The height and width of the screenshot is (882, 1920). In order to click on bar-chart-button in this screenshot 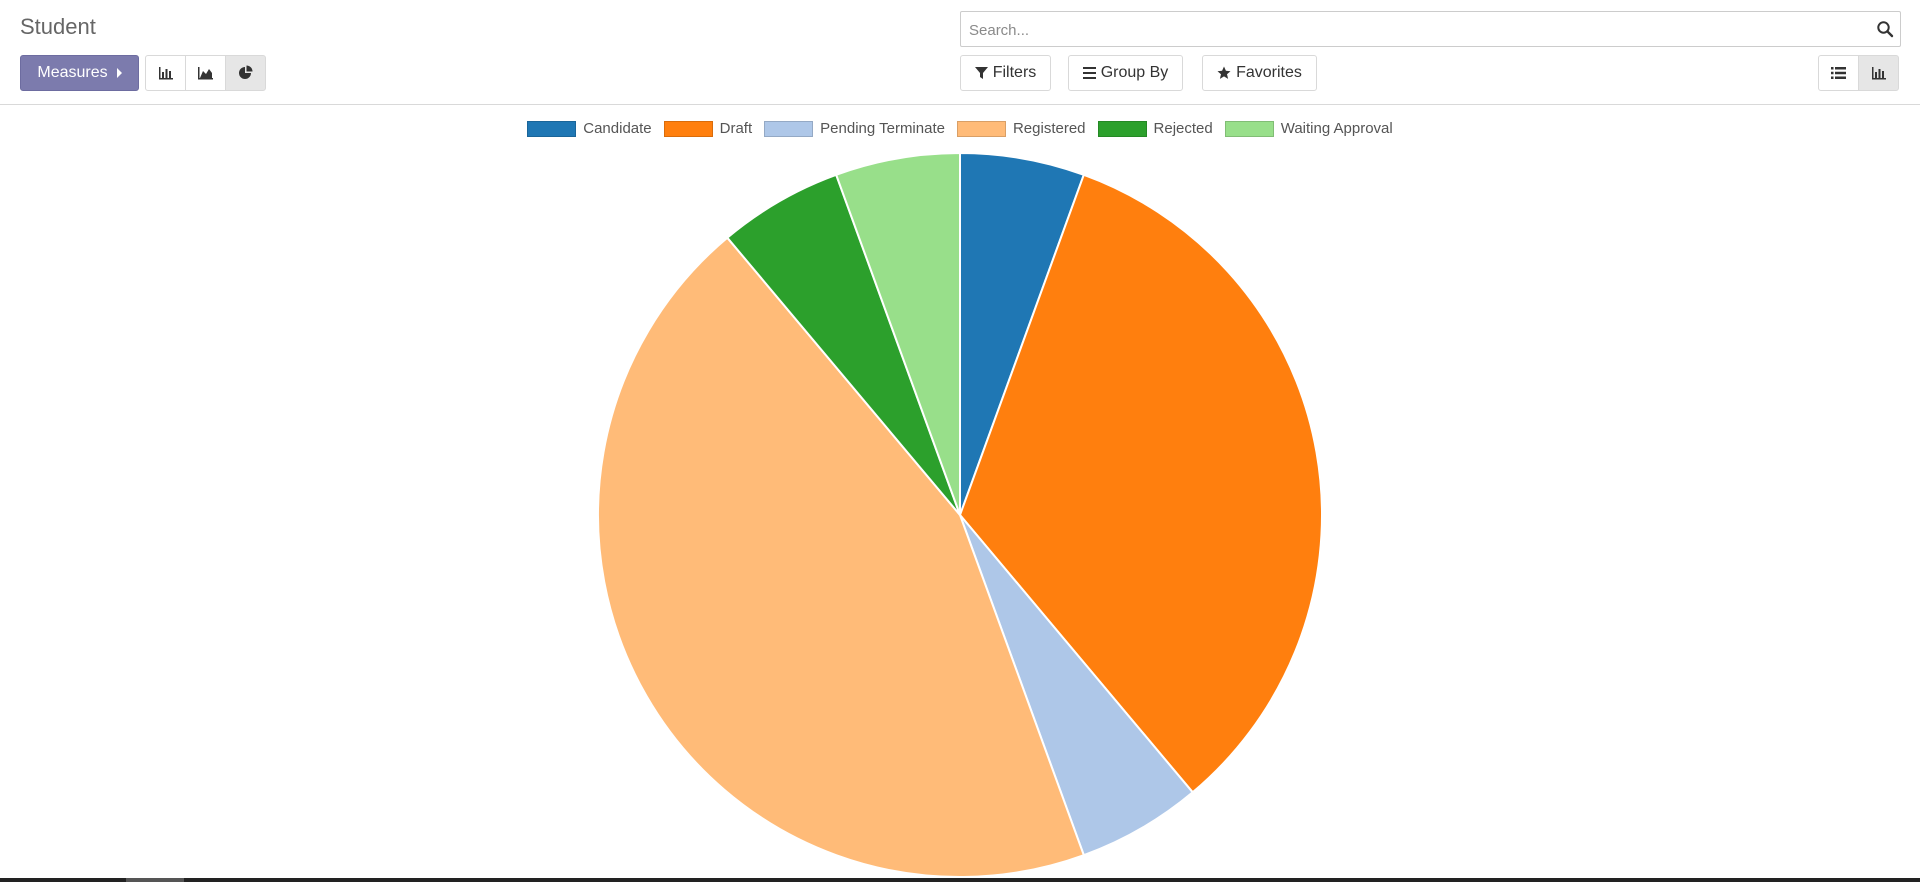, I will do `click(165, 73)`.